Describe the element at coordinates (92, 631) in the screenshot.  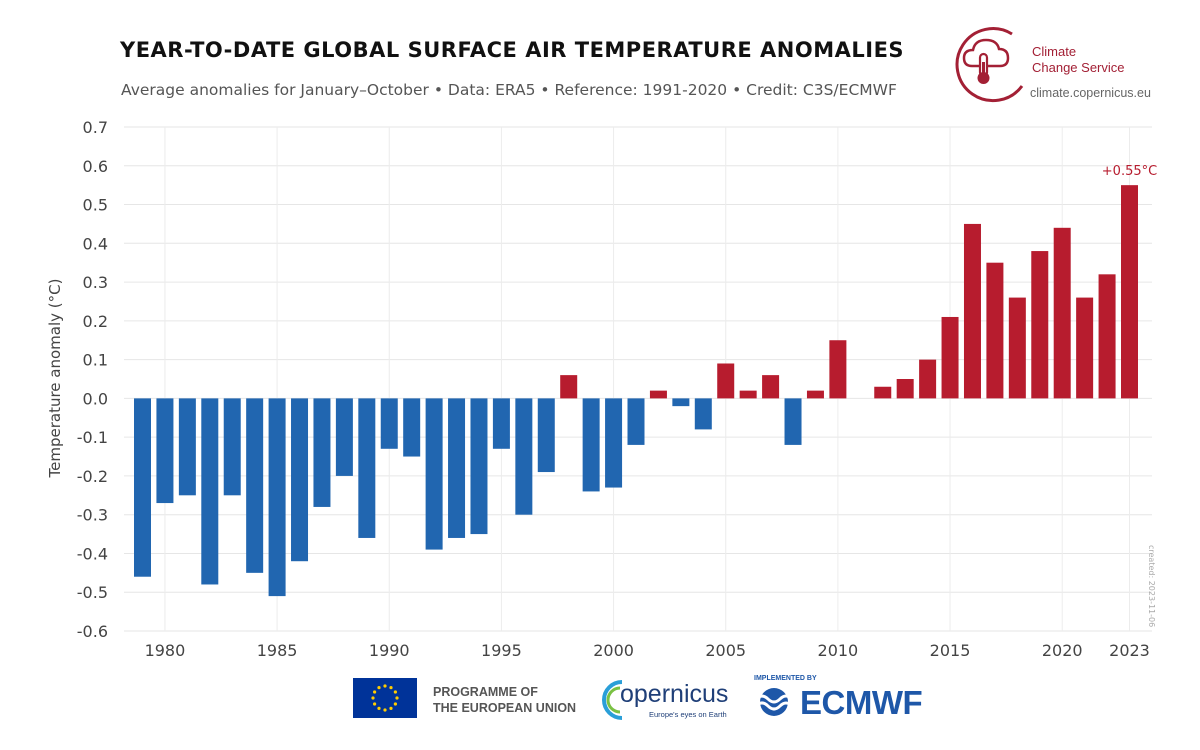
I see `y-tick-label: -0.6` at that location.